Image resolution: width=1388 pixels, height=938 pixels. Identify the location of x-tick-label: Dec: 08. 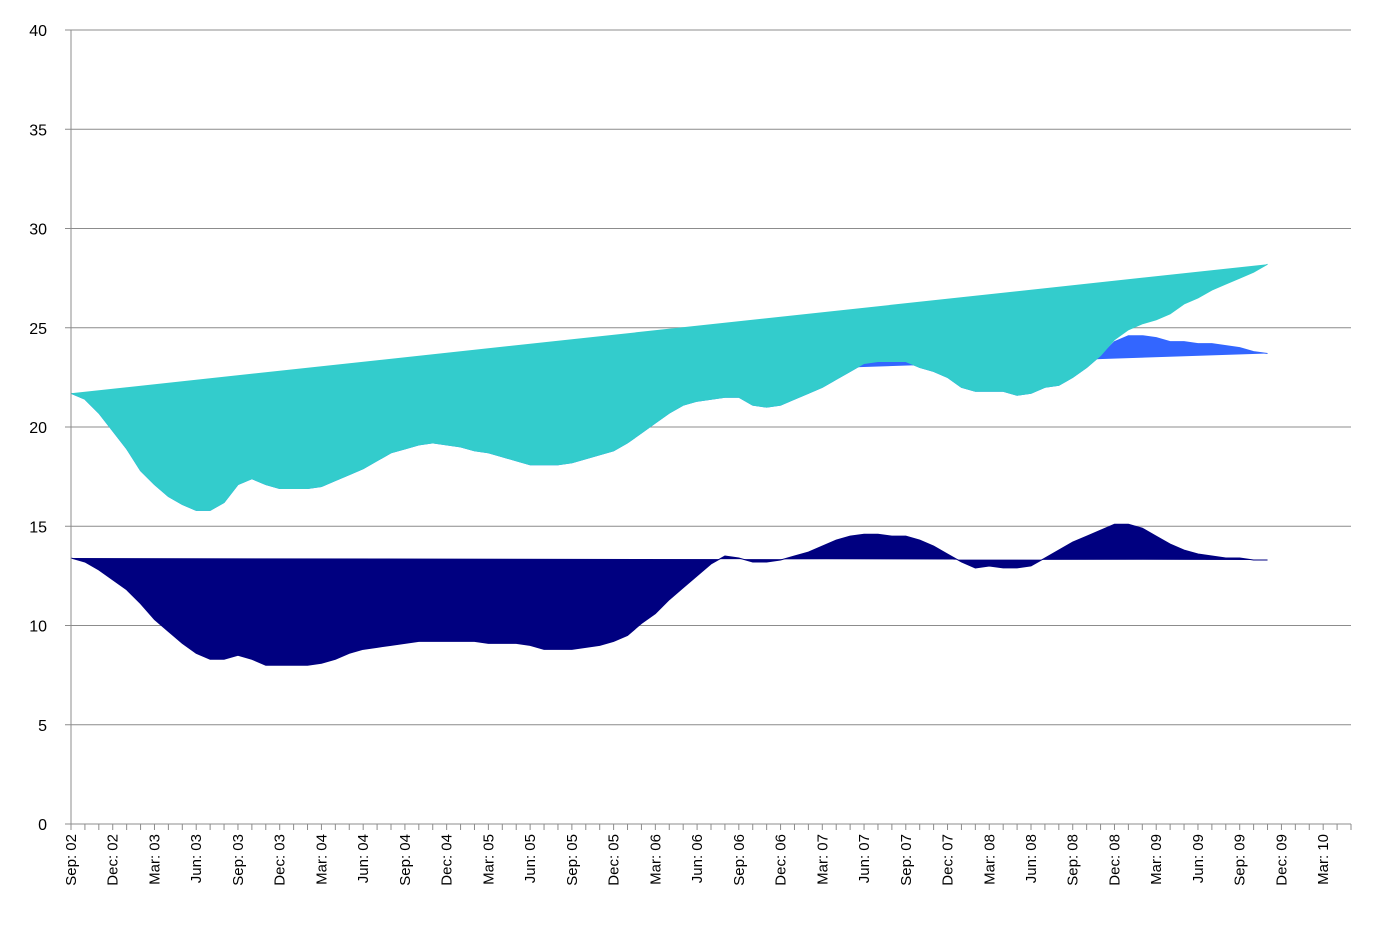
(1114, 860).